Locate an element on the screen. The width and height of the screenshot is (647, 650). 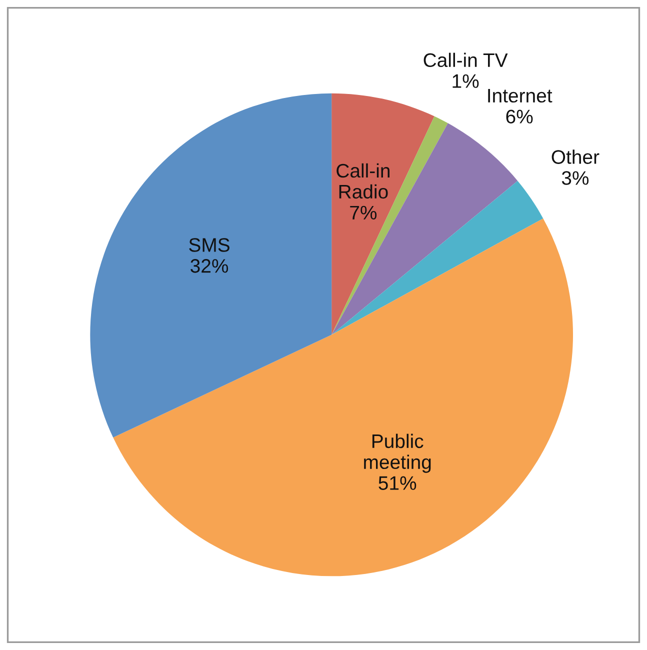
data-label: 51% is located at coordinates (397, 483).